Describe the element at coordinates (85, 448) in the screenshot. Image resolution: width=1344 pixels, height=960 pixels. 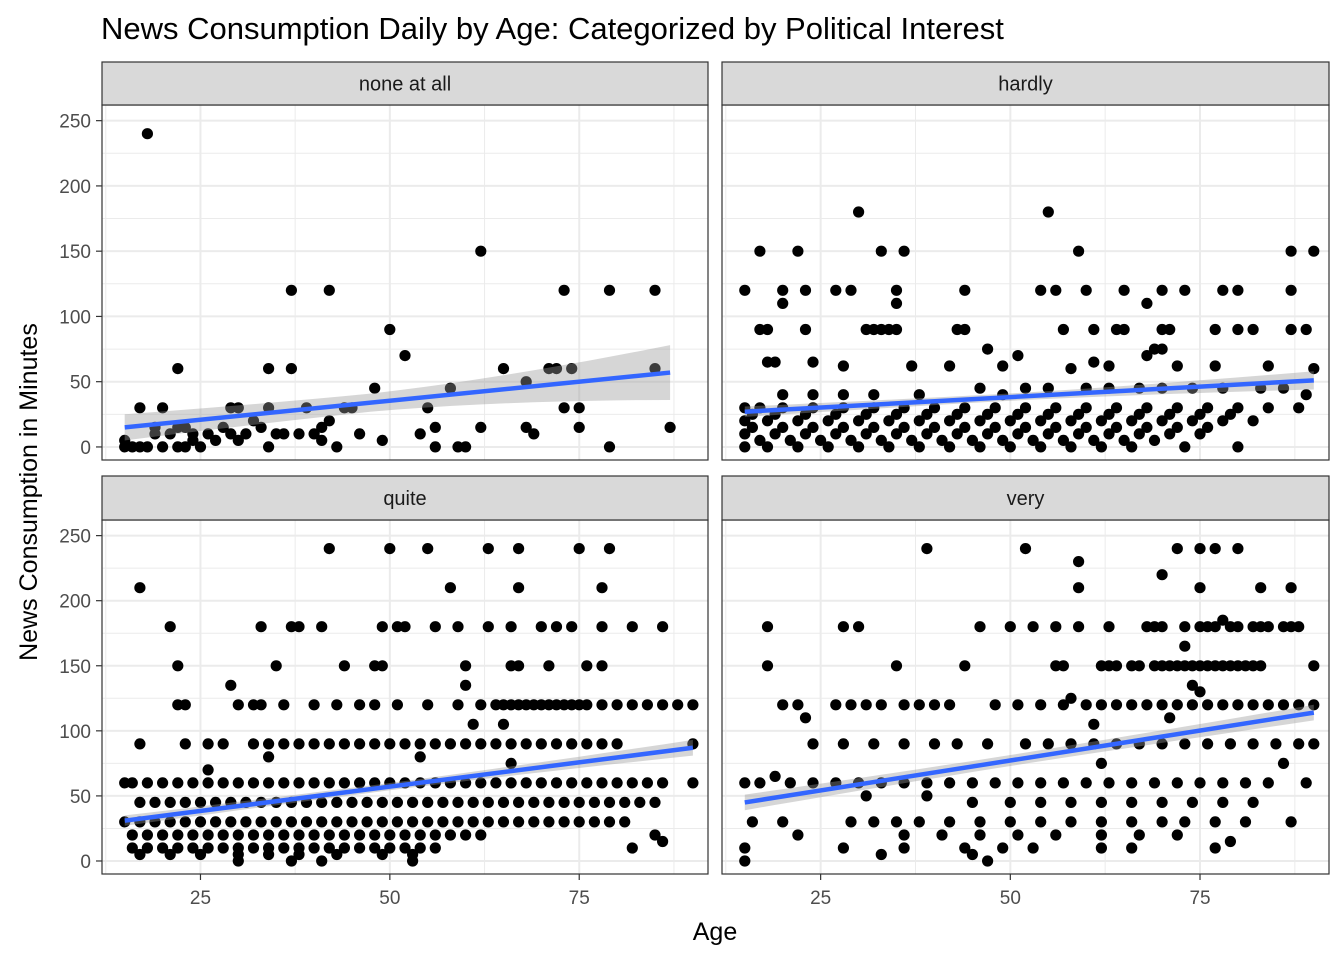
I see `y-tick-label: 0` at that location.